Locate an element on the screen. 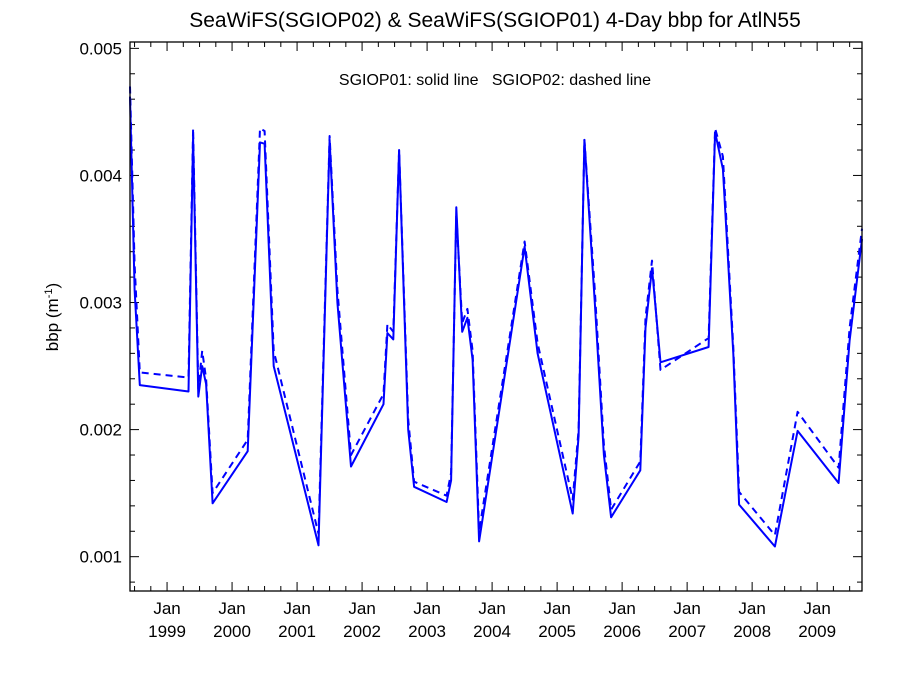 The height and width of the screenshot is (675, 900). x-tick-label-year: 2001 is located at coordinates (297, 631).